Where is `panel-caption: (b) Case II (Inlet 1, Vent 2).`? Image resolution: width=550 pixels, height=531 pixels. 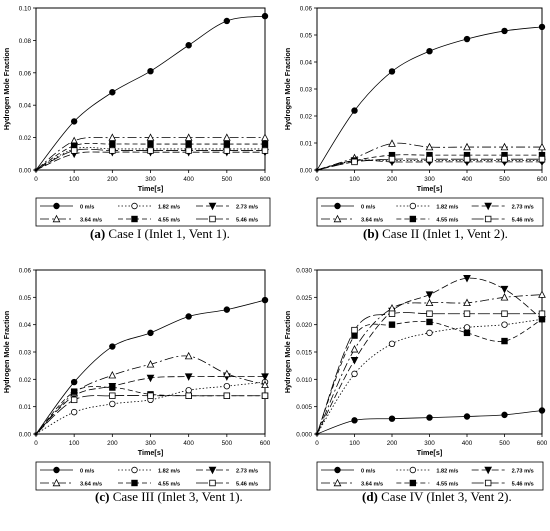
panel-caption: (b) Case II (Inlet 1, Vent 2). is located at coordinates (435, 234).